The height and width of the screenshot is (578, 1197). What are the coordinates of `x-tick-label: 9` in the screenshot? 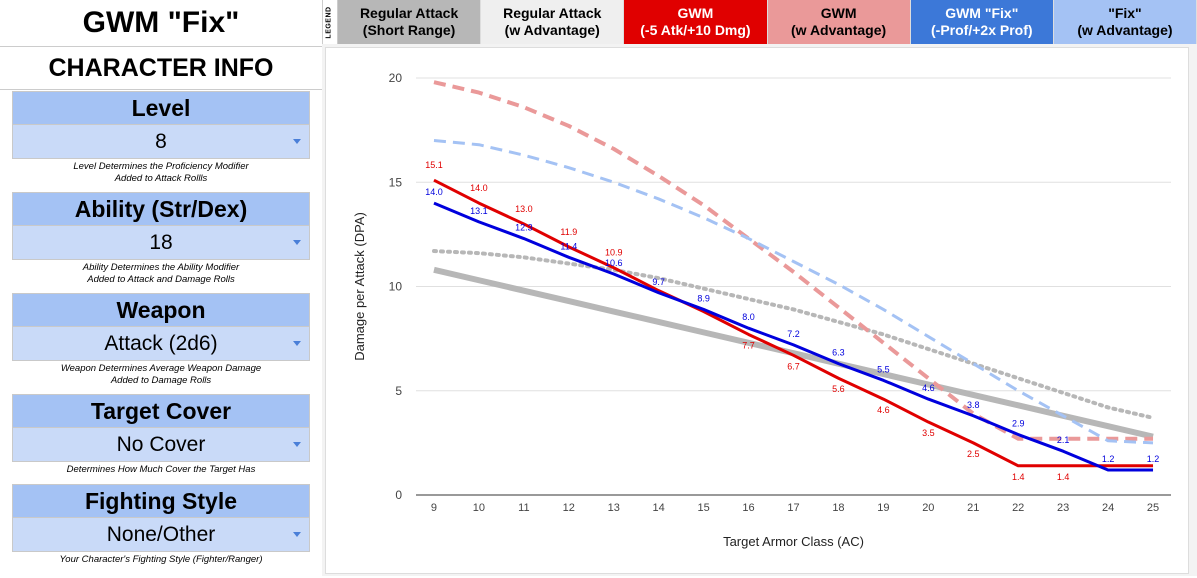 It's located at (434, 508).